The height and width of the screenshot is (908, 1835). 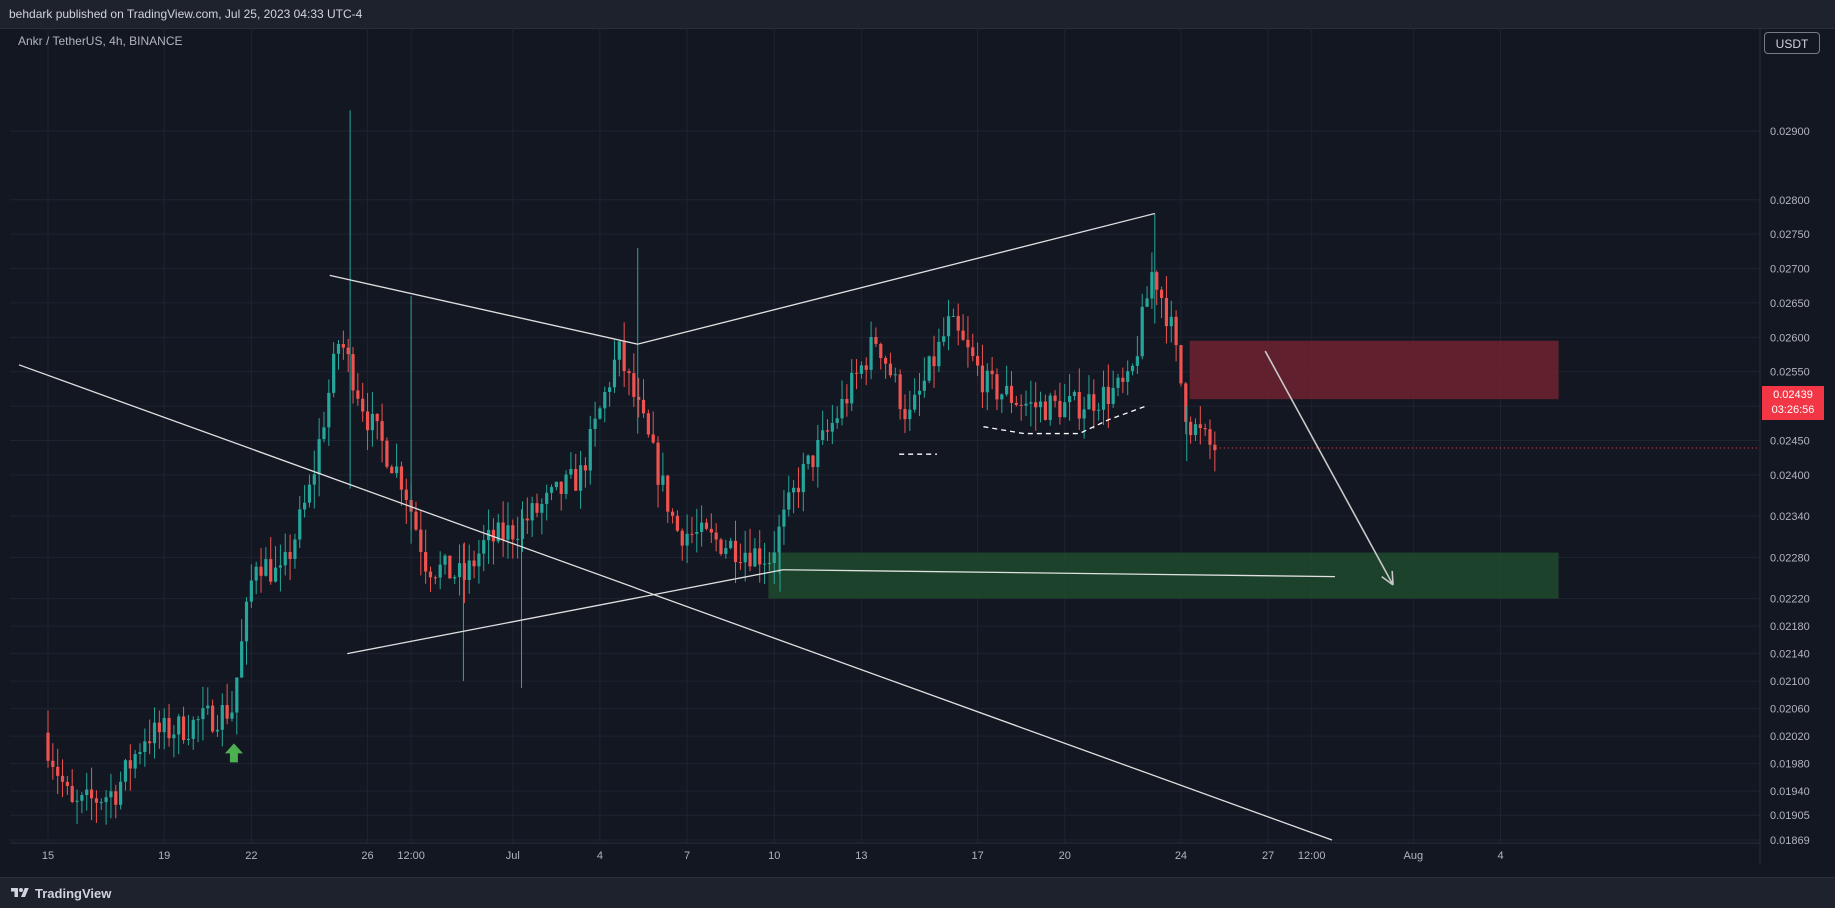 I want to click on price-tick-label: 0.02180, so click(x=1790, y=627).